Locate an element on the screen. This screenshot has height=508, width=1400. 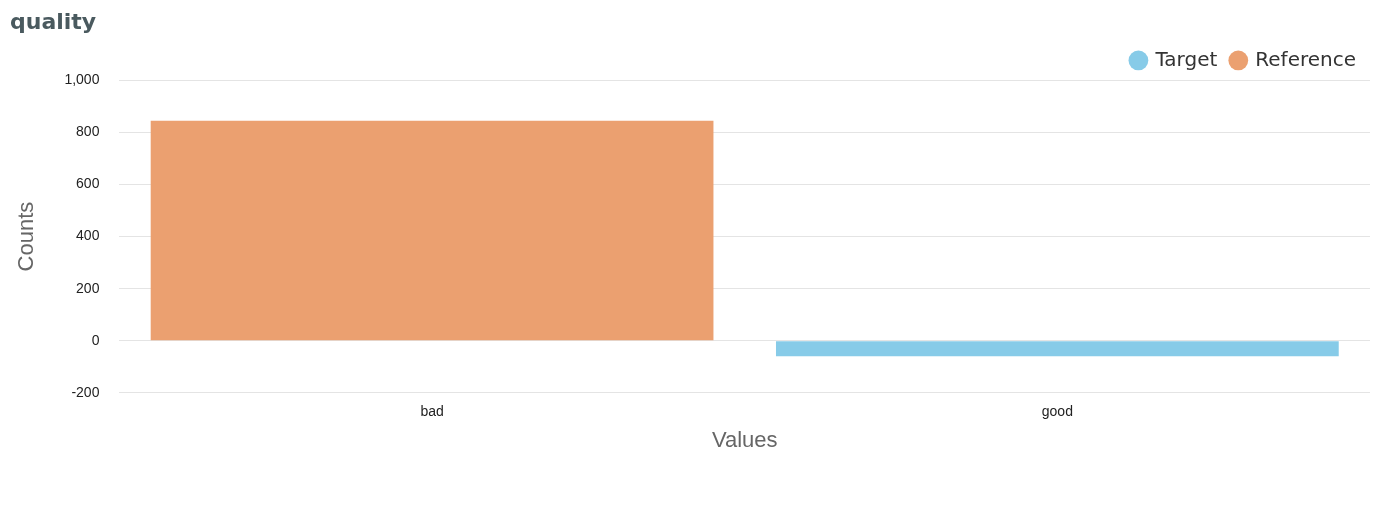
x-axis-title: Values is located at coordinates (744, 439).